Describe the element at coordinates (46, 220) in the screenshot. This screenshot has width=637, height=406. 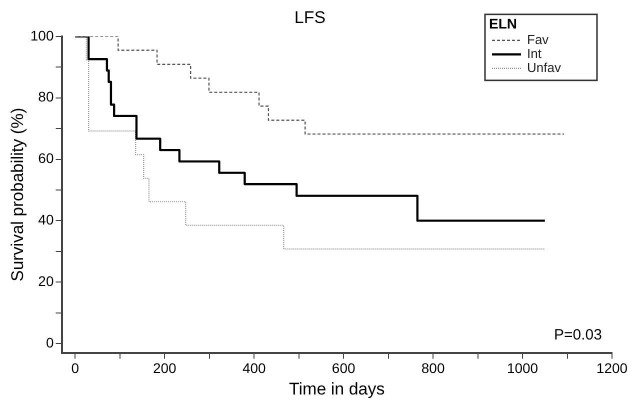
I see `y-tick-label: 40` at that location.